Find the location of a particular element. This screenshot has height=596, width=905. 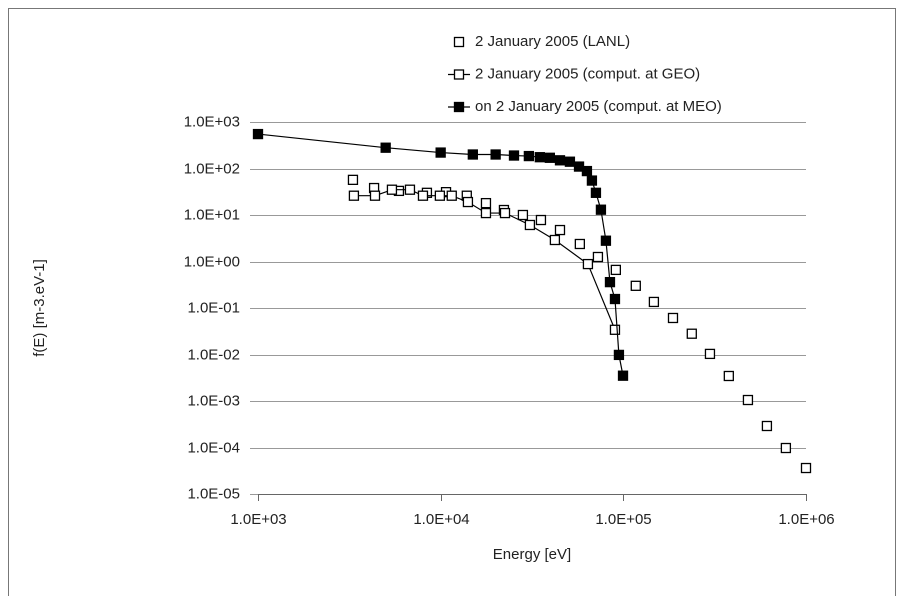

y-tick-label: 1.0E-02 is located at coordinates (213, 354).